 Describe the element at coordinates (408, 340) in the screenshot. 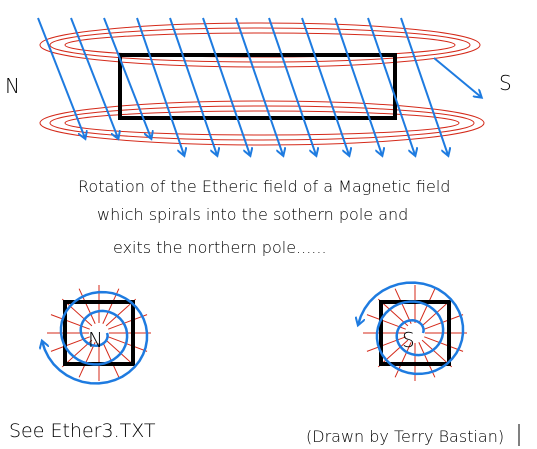

I see `south-pole-label: S` at that location.